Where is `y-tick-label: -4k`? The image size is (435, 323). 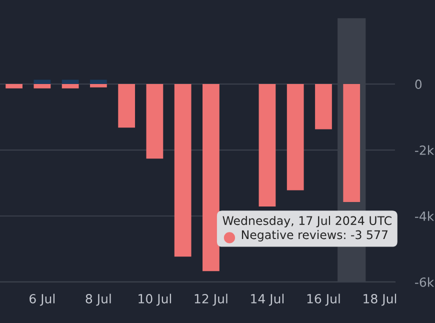 y-tick-label: -4k is located at coordinates (424, 216).